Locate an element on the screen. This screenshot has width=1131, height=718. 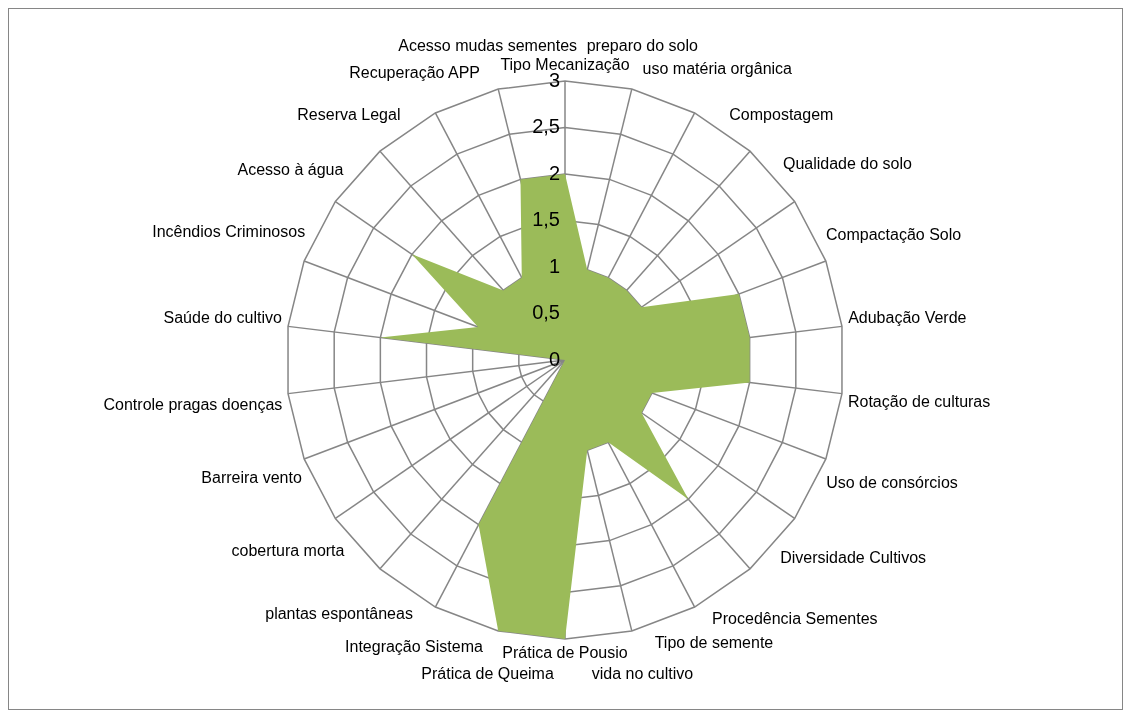
y-tick-label: 1 is located at coordinates (554, 265).